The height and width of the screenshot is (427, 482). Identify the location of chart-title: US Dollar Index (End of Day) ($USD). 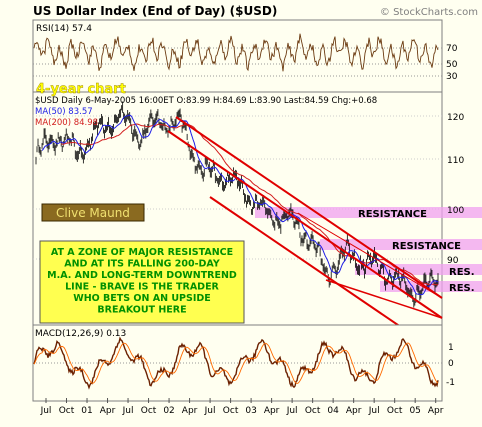
(155, 11).